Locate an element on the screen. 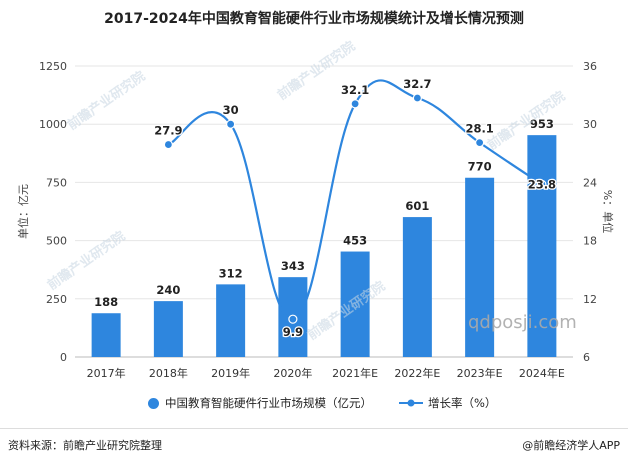  bar-value-label: 601 is located at coordinates (417, 206).